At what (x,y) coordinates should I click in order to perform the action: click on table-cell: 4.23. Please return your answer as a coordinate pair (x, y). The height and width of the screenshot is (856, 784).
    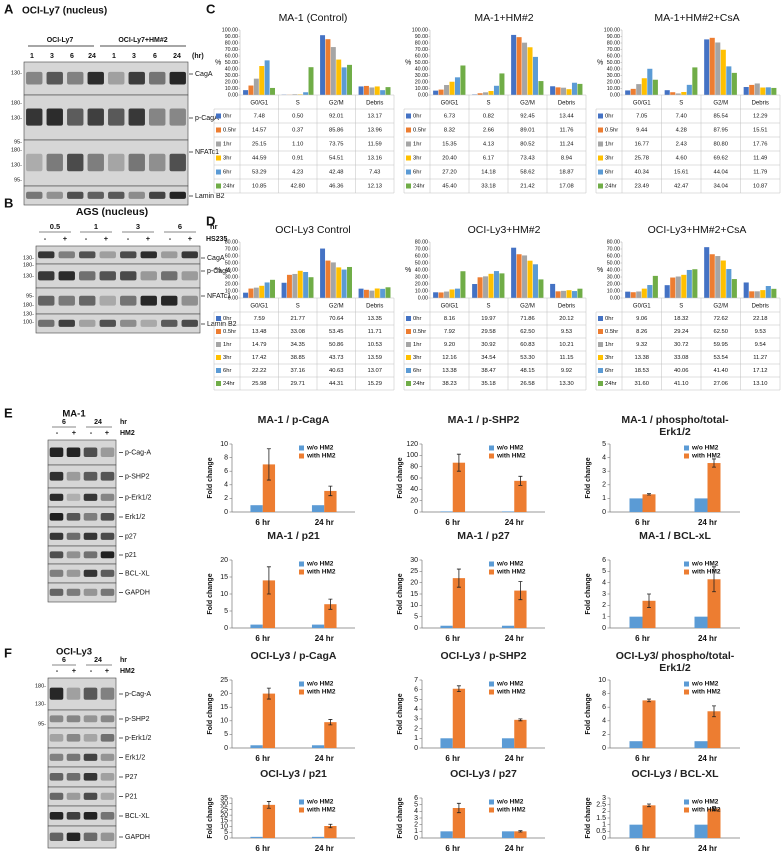
    Looking at the image, I should click on (297, 173).